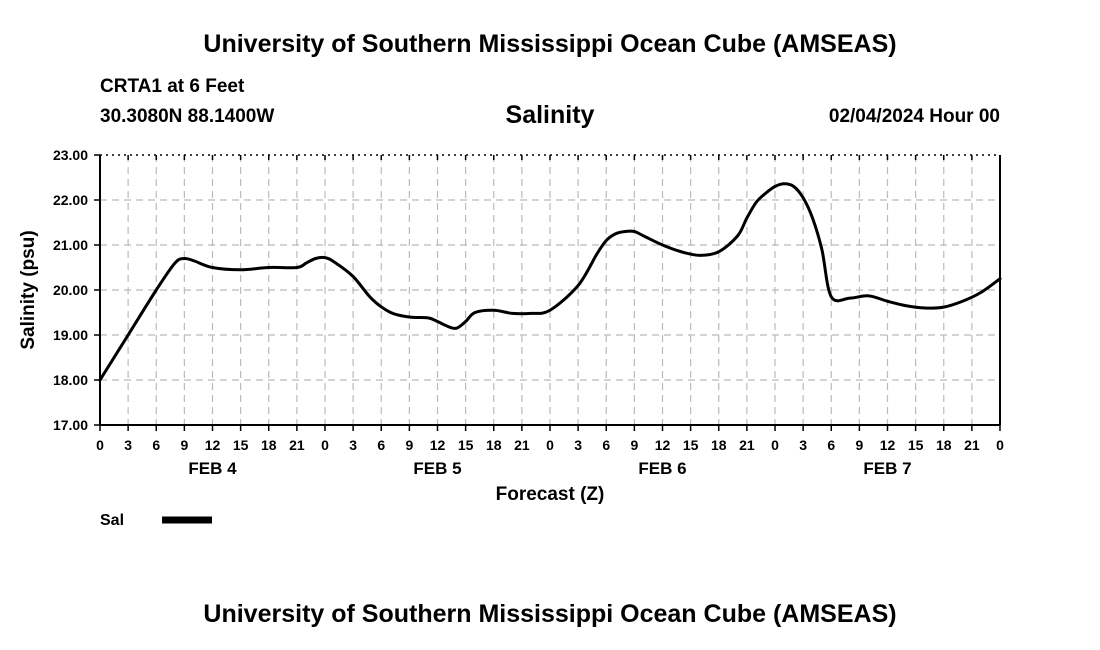 Image resolution: width=1100 pixels, height=650 pixels. Describe the element at coordinates (112, 520) in the screenshot. I see `legend-label: Sal` at that location.